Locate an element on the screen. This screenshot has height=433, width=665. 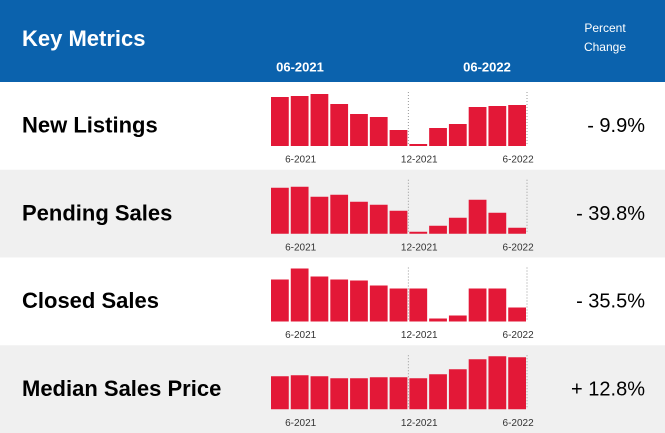
percent-change: + 12.8% is located at coordinates (608, 389).